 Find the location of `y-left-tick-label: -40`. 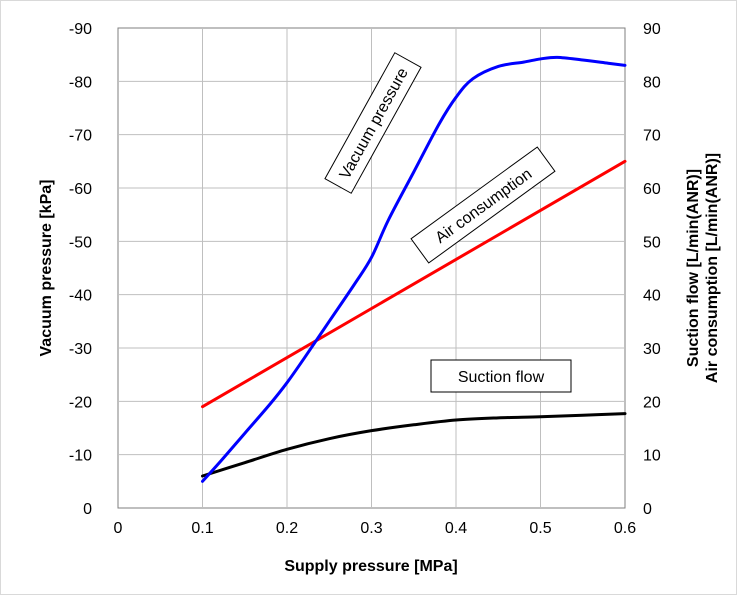

y-left-tick-label: -40 is located at coordinates (80, 296).